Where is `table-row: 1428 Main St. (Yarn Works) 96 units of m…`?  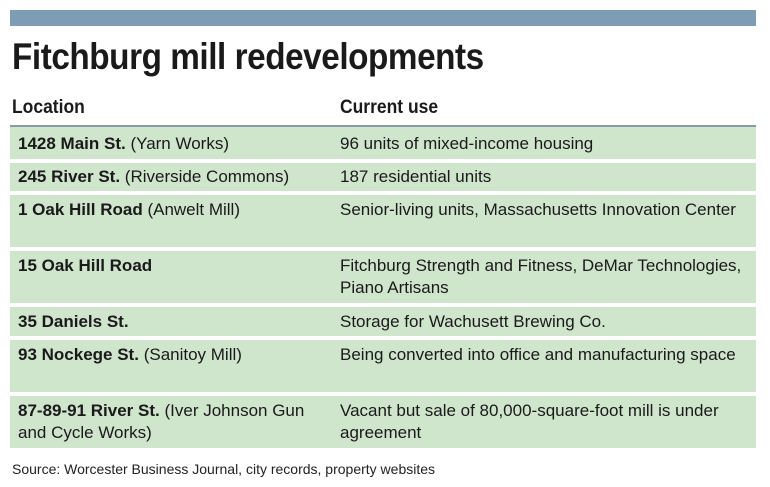 table-row: 1428 Main St. (Yarn Works) 96 units of m… is located at coordinates (383, 143).